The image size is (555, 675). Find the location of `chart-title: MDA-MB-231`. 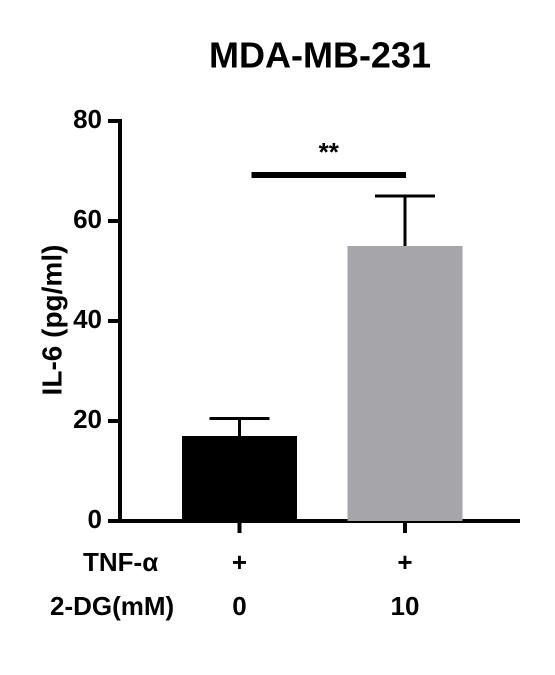

chart-title: MDA-MB-231 is located at coordinates (320, 55).